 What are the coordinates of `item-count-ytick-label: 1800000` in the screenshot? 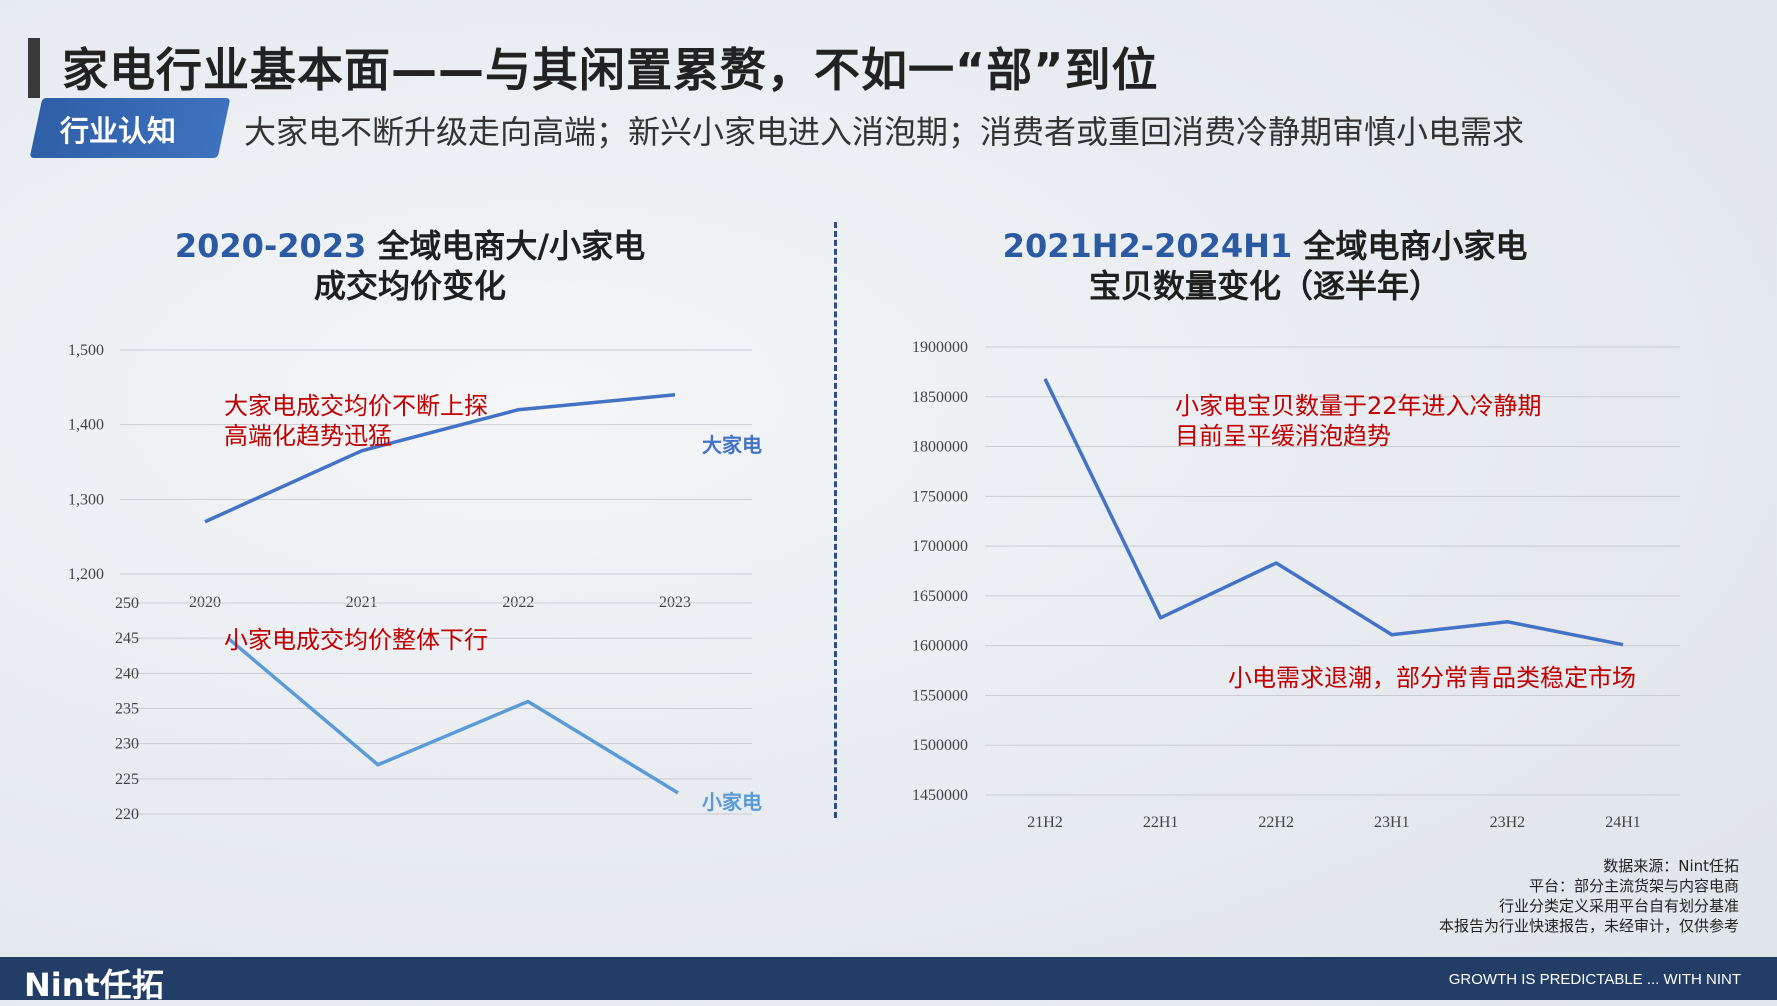 It's located at (940, 447).